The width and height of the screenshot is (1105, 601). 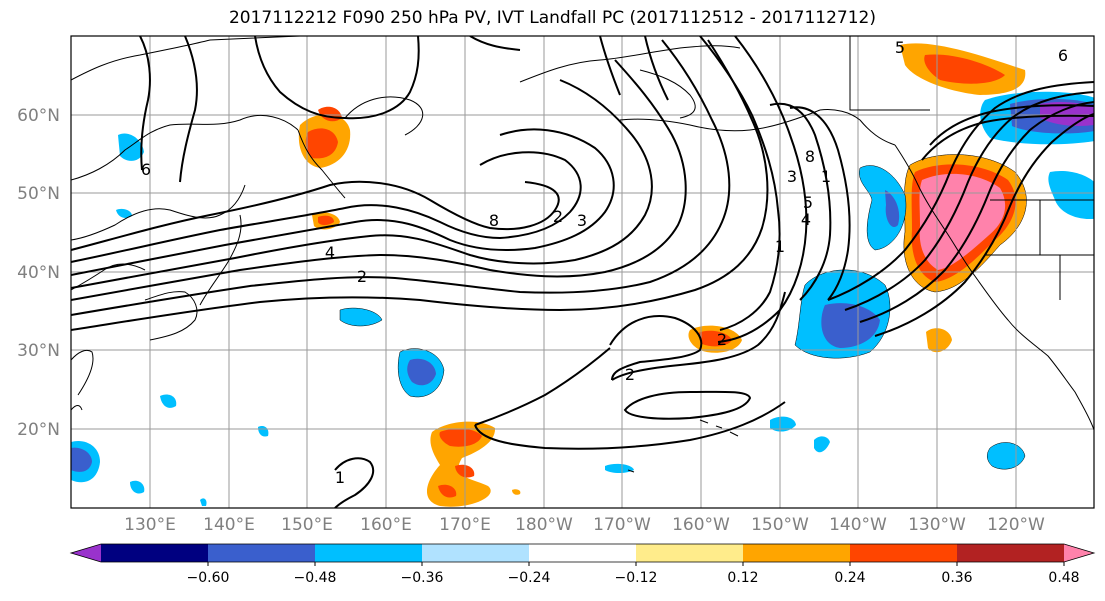 I want to click on colorbar-tick-label: −0.48, so click(x=315, y=578).